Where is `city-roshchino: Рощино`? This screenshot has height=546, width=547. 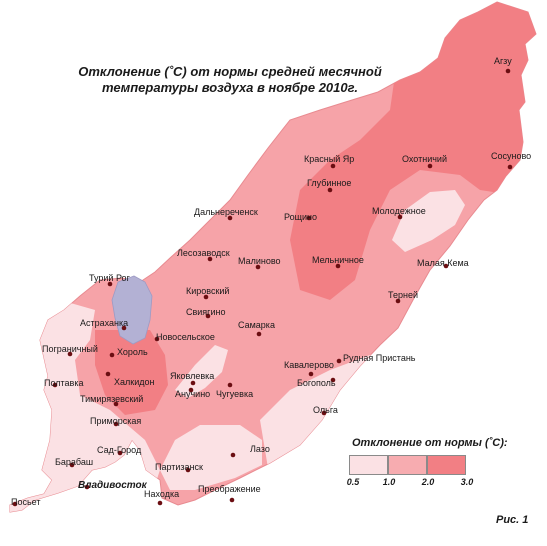 city-roshchino: Рощино is located at coordinates (300, 217).